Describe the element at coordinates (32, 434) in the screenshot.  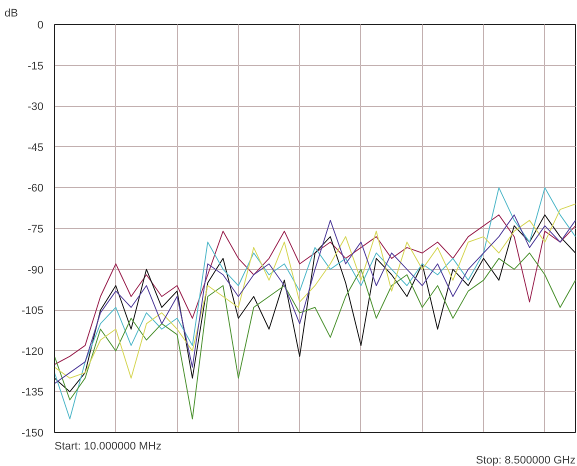
I see `y-tick-label: -150` at that location.